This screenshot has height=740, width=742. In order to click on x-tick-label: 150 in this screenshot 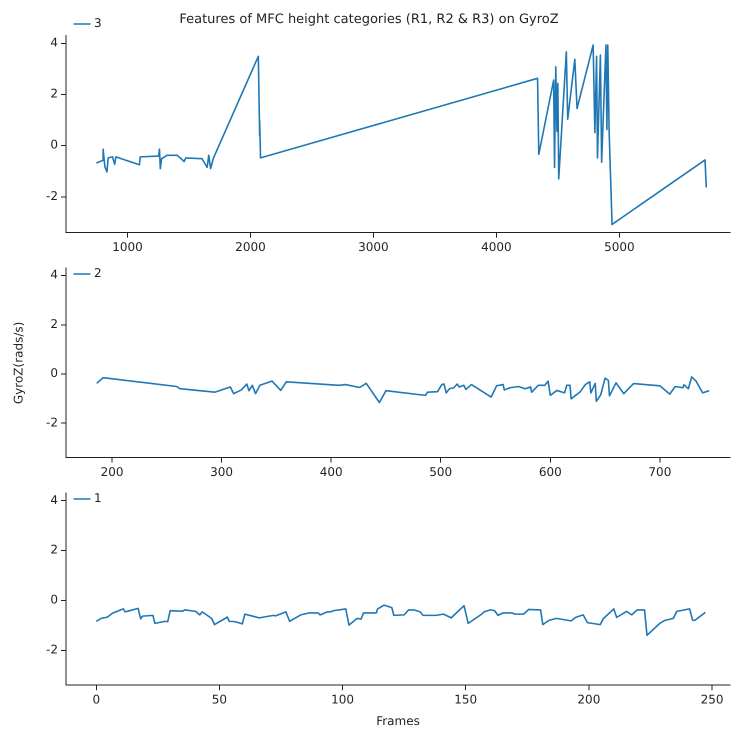, I will do `click(466, 699)`.